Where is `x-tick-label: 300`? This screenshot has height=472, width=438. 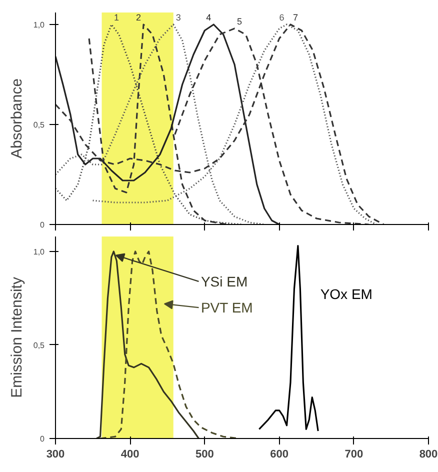
x-tick-label: 300 is located at coordinates (55, 454).